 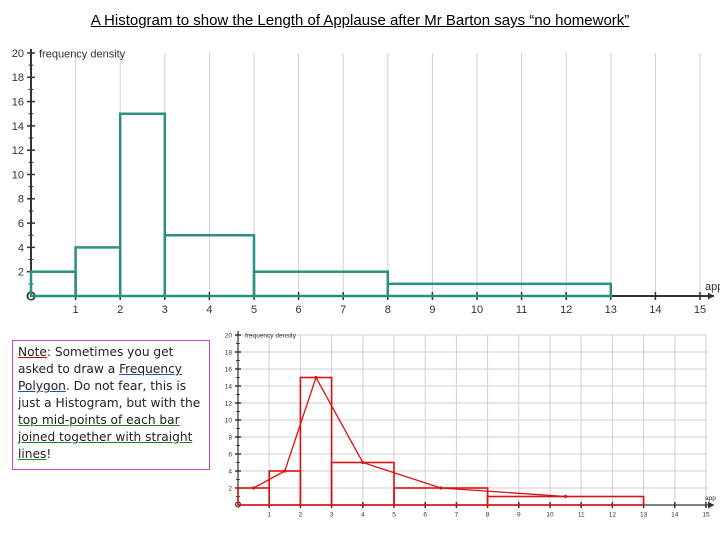 I want to click on note-text-1: Sometimes you get asked to draw a, so click(x=96, y=360).